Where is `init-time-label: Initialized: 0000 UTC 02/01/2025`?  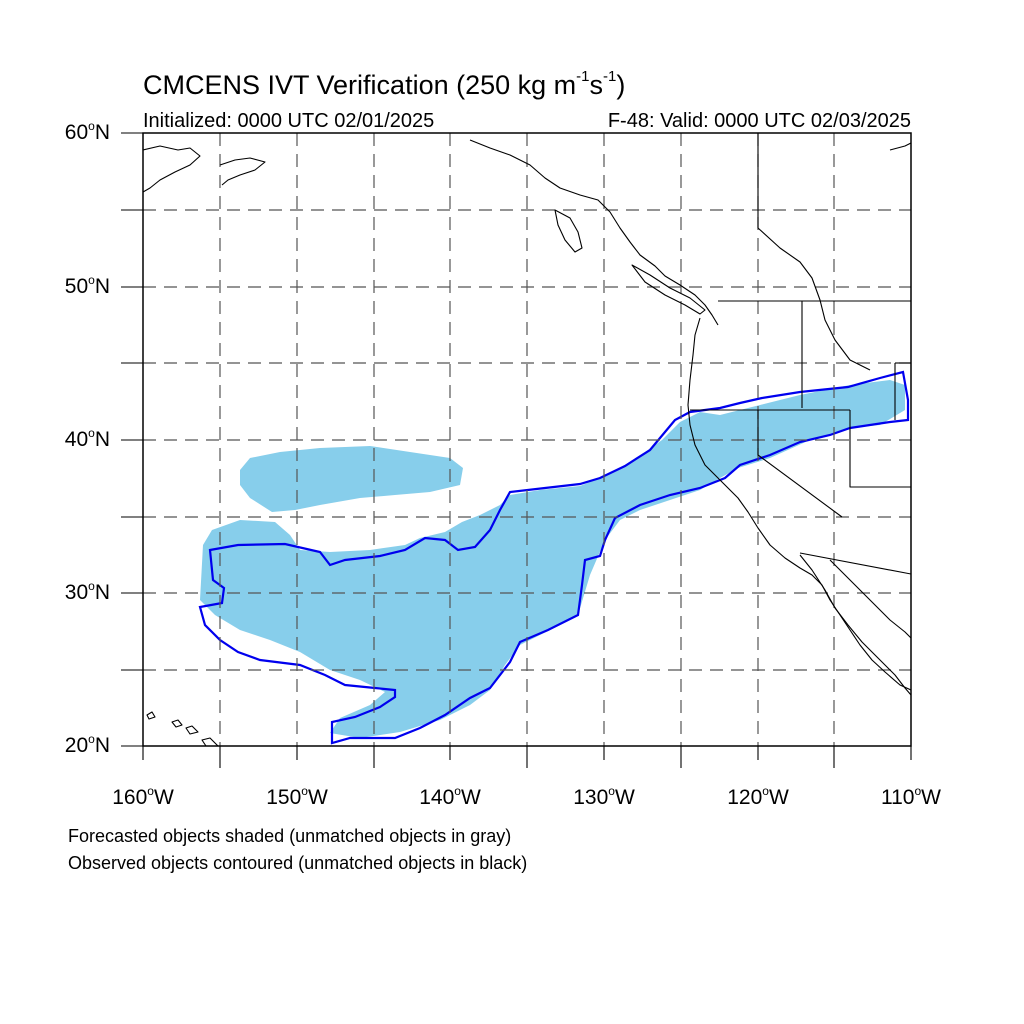 init-time-label: Initialized: 0000 UTC 02/01/2025 is located at coordinates (289, 121).